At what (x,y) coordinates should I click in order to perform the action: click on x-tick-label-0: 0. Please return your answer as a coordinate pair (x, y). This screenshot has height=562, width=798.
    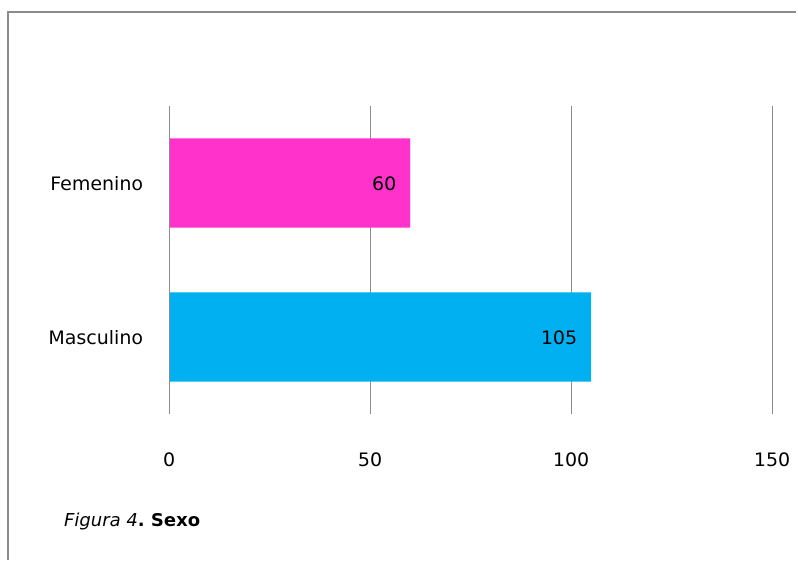
    Looking at the image, I should click on (169, 460).